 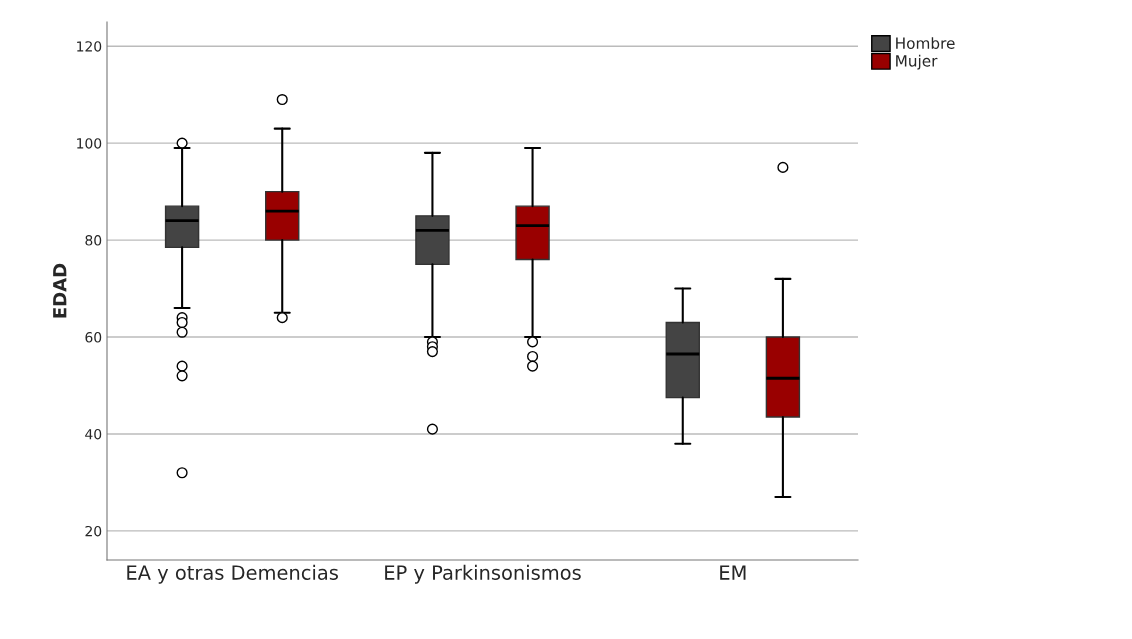 What do you see at coordinates (733, 572) in the screenshot?
I see `x-tick-label: EM` at bounding box center [733, 572].